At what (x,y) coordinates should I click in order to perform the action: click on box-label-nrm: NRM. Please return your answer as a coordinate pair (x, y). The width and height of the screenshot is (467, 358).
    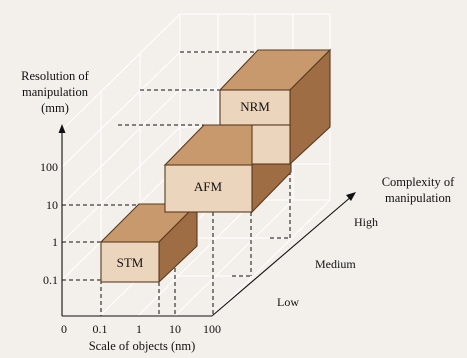
    Looking at the image, I should click on (255, 106).